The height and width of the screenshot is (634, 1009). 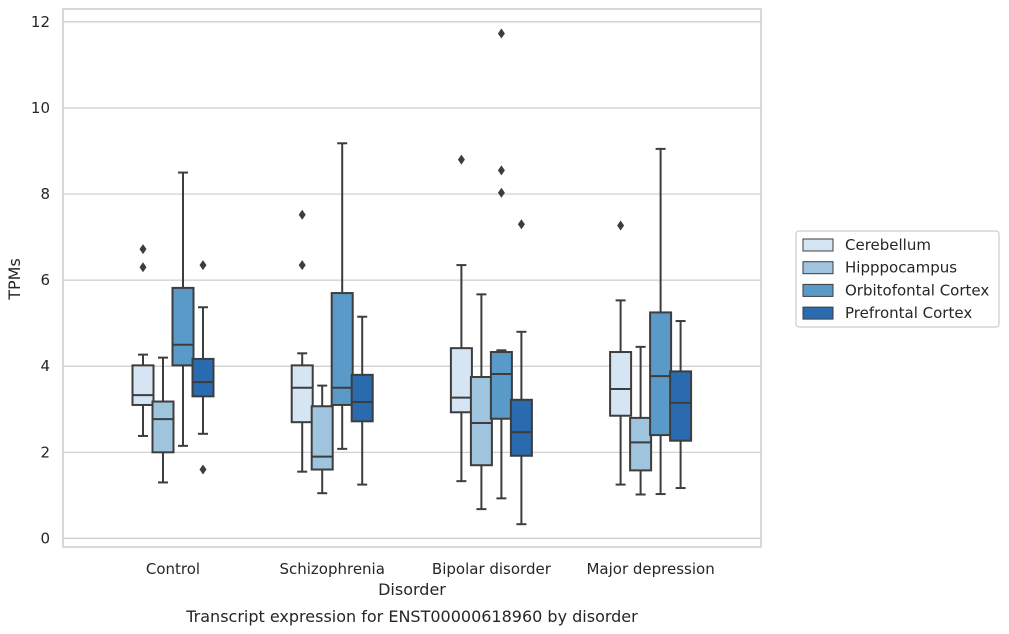 I want to click on x-tick-label: Bipolar disorder, so click(x=492, y=569).